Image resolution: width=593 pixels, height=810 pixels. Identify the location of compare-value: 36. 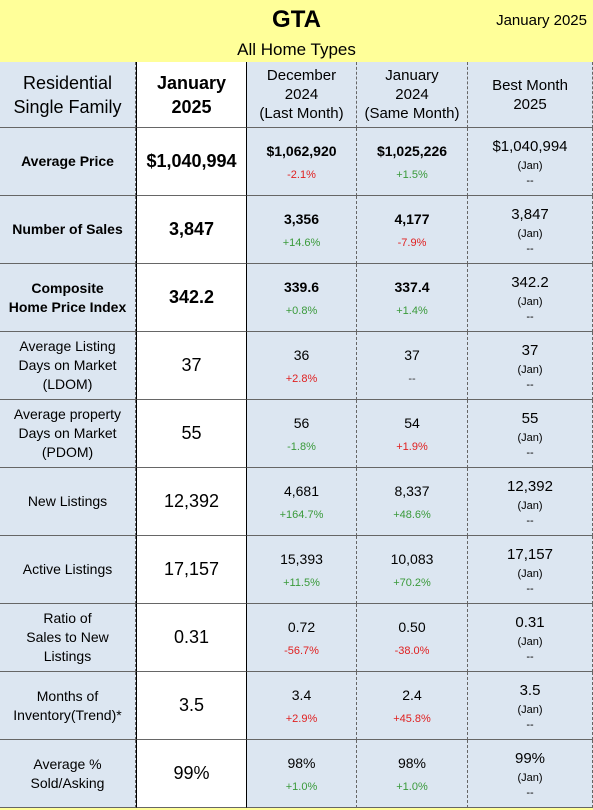
(301, 354).